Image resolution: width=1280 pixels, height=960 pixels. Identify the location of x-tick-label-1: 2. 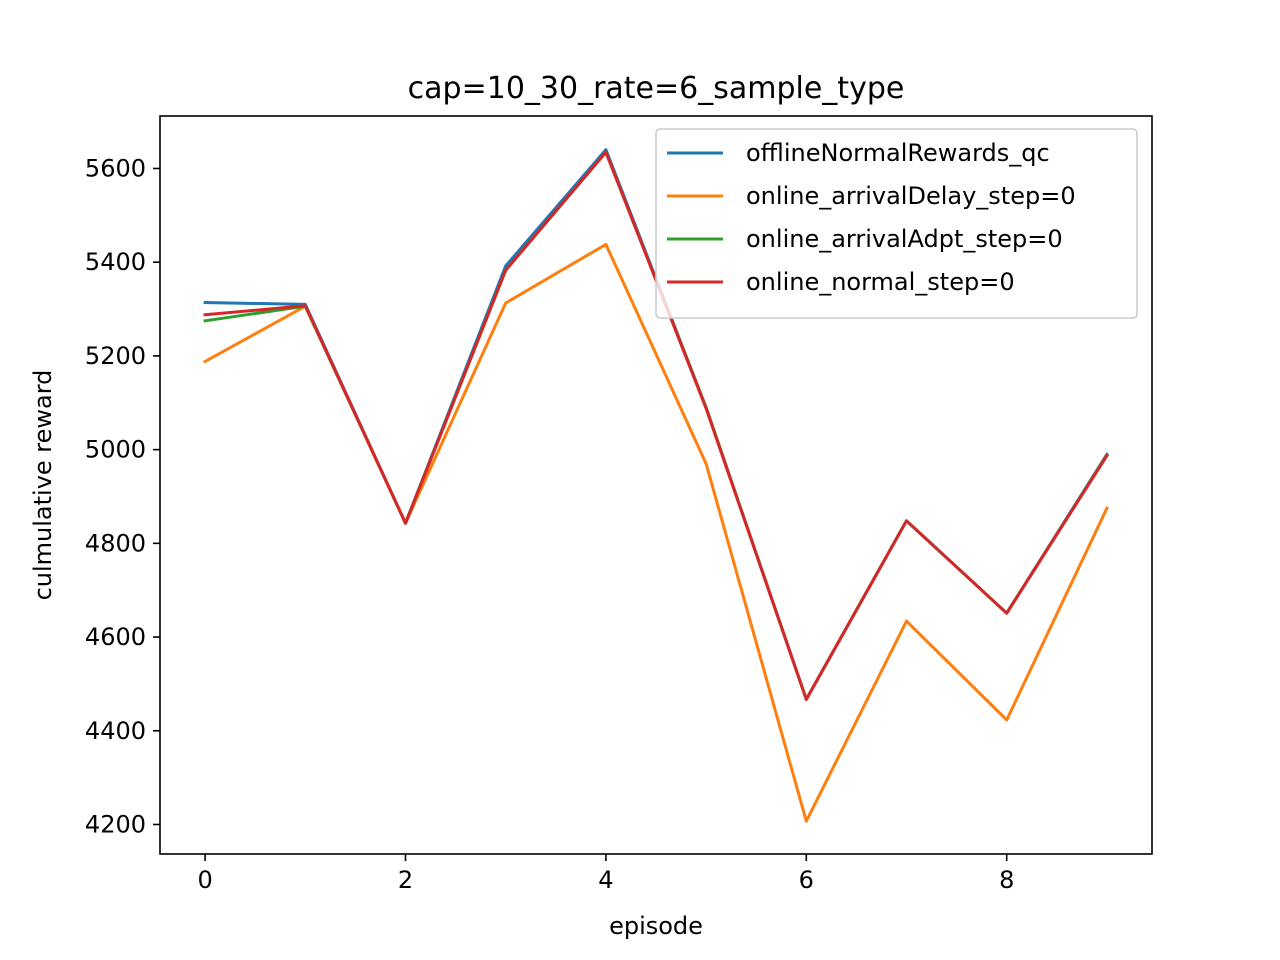
(405, 880).